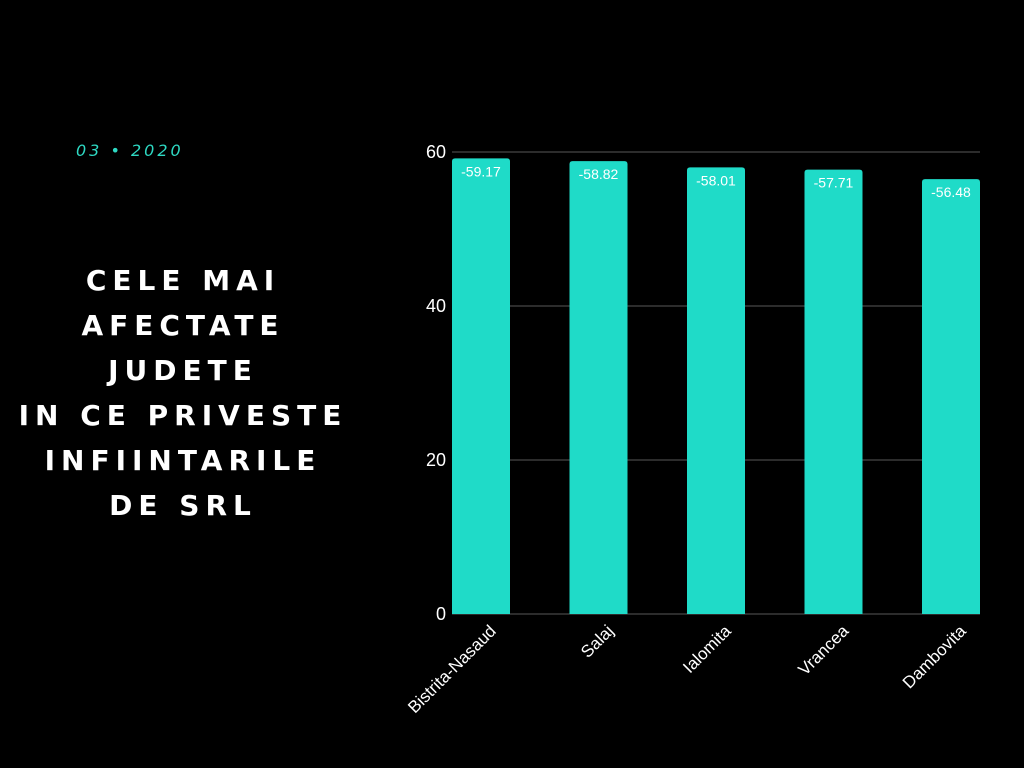 This screenshot has height=768, width=1024. Describe the element at coordinates (452, 669) in the screenshot. I see `x-tick-label: Bistrita-Nasaud` at that location.